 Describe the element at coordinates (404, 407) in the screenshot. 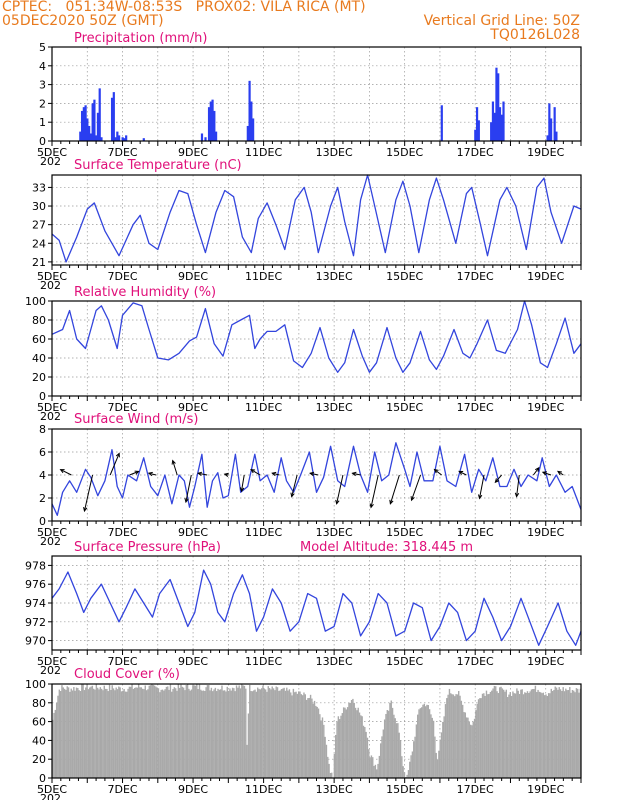

I see `x-tick-label: 15DEC` at that location.